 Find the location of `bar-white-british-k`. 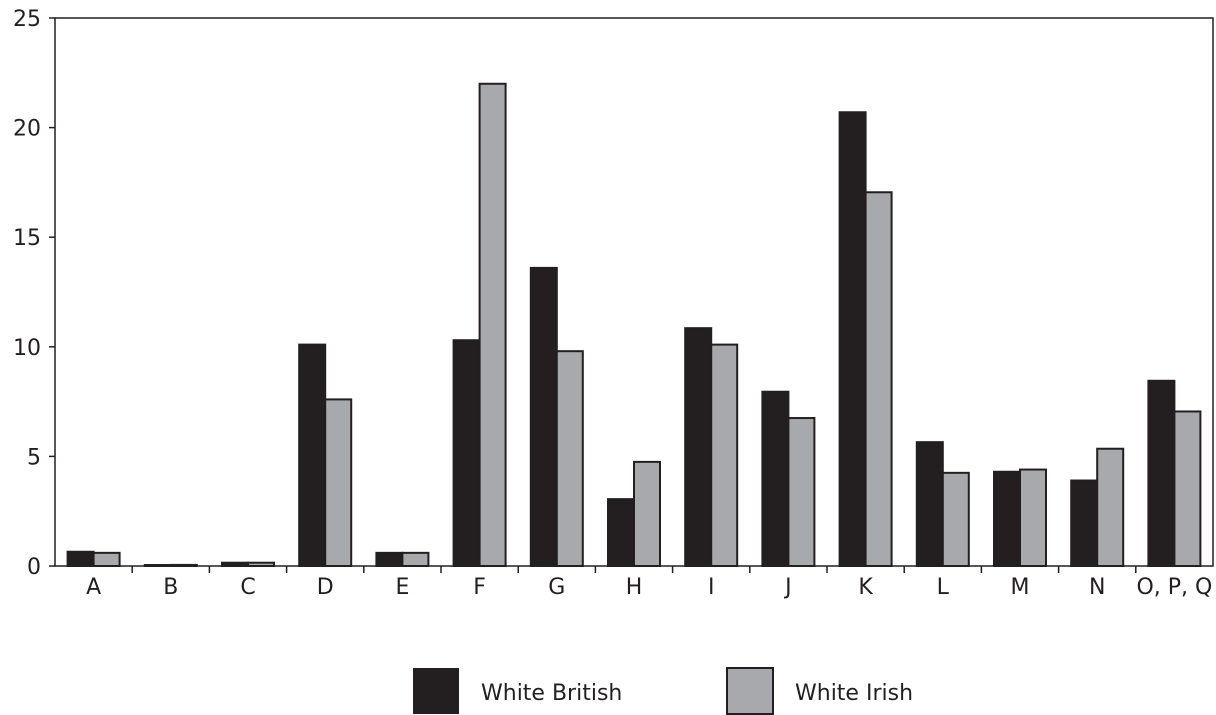

bar-white-british-k is located at coordinates (852, 339).